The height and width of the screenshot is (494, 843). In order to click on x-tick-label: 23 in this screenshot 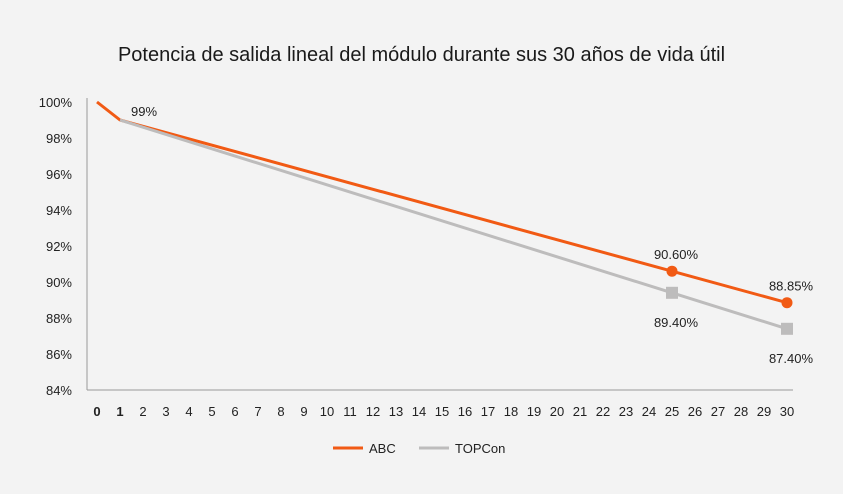, I will do `click(626, 411)`.